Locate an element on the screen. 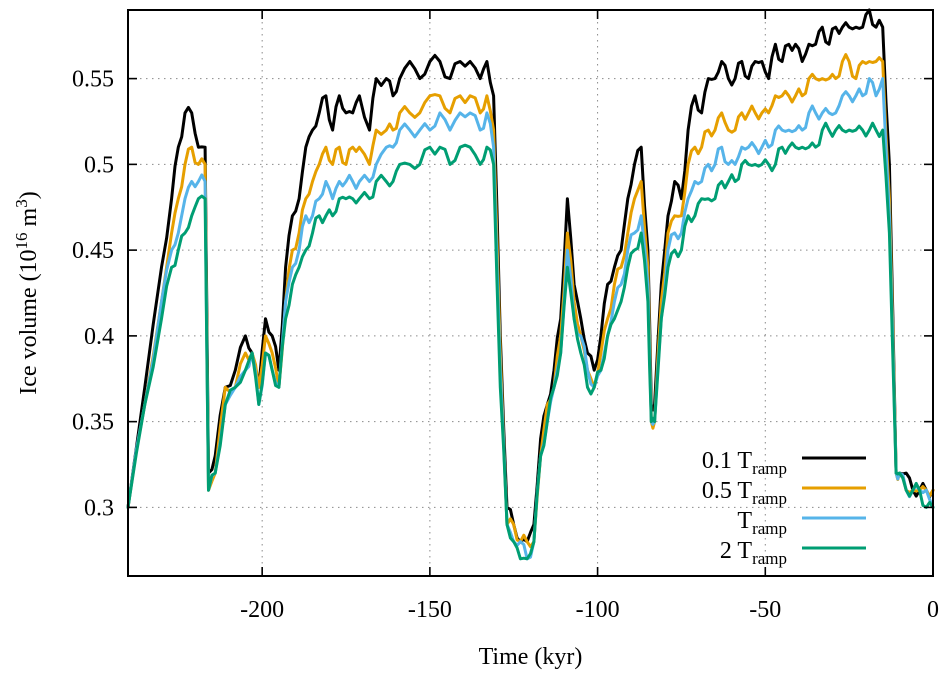  y-axis-title-mid: m is located at coordinates (29, 219).